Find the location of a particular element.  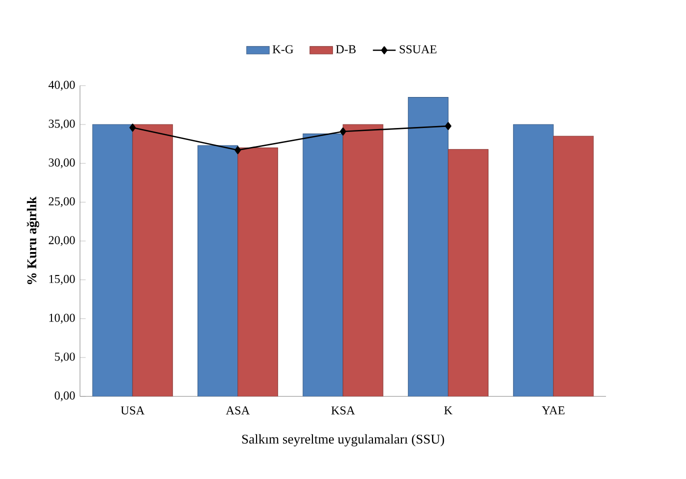

y-tick-label: 25,00 is located at coordinates (61, 202).